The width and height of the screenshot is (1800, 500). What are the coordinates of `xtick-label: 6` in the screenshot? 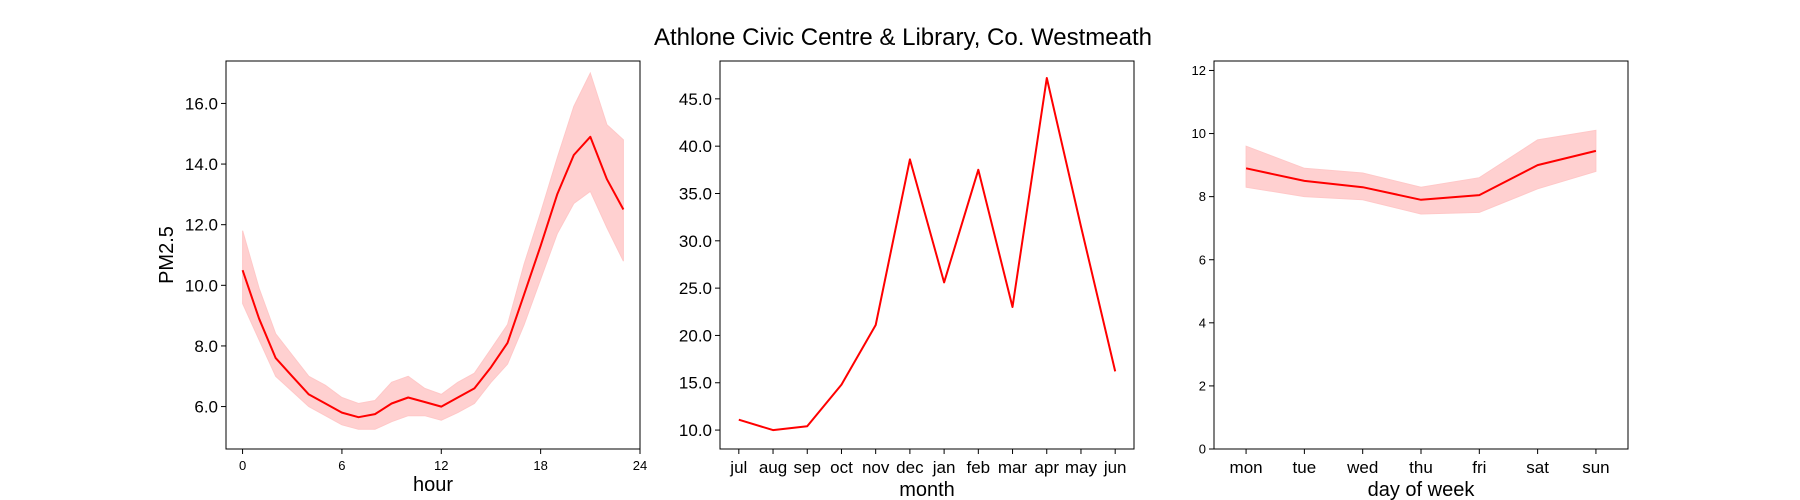 It's located at (341, 465).